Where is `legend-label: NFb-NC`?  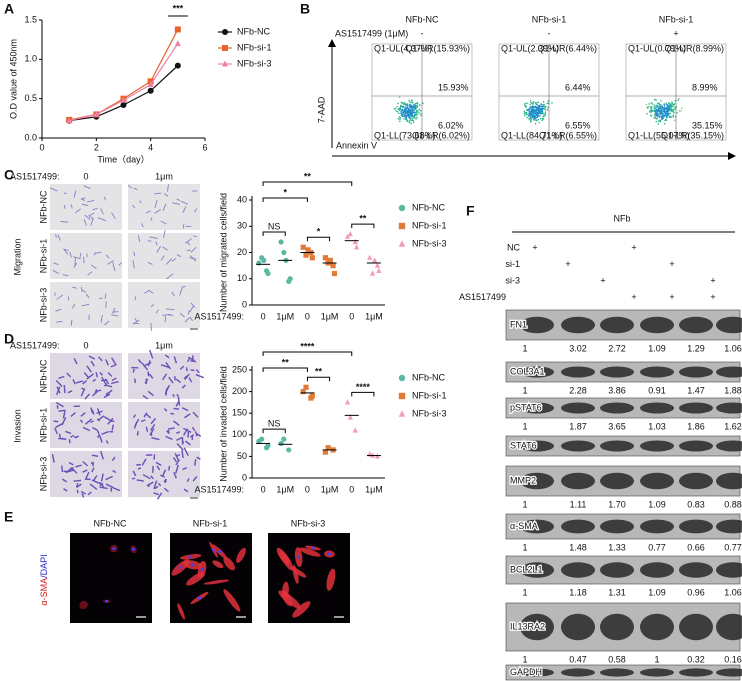
legend-label: NFb-NC is located at coordinates (428, 377).